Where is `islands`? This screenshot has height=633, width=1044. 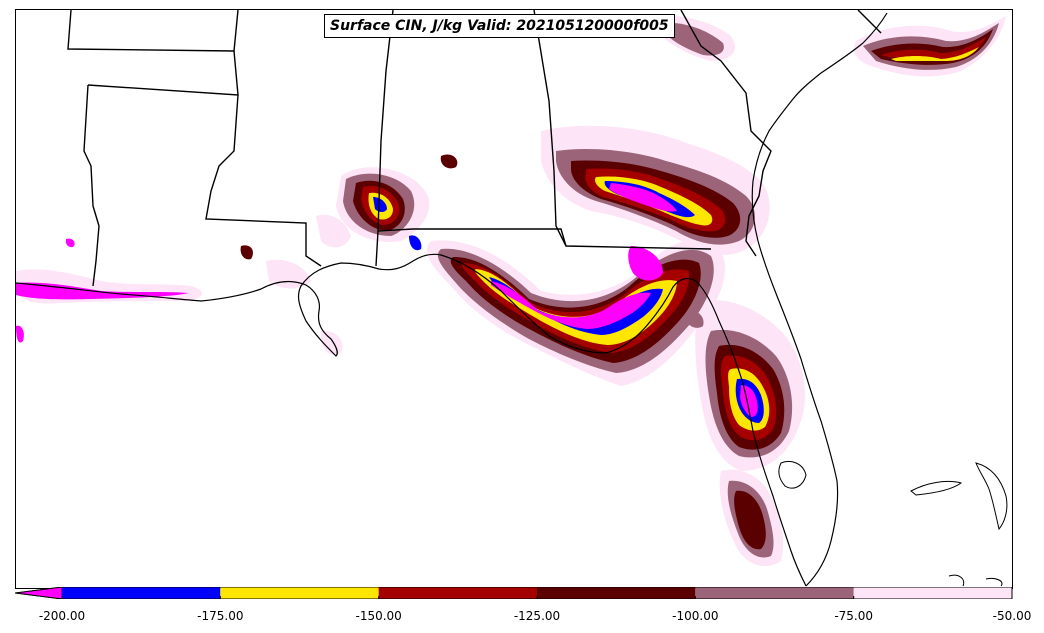
islands is located at coordinates (893, 524).